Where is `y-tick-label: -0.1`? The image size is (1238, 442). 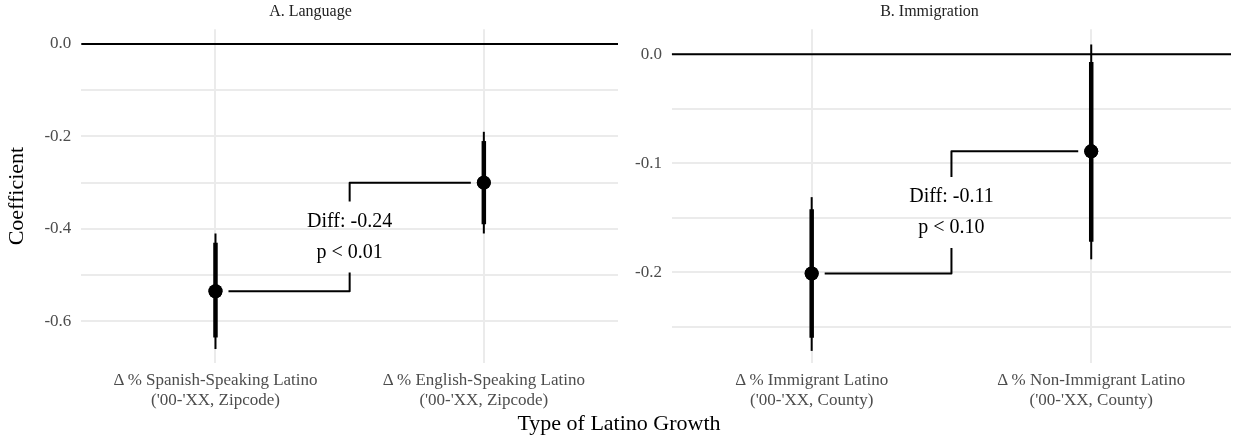 y-tick-label: -0.1 is located at coordinates (648, 162).